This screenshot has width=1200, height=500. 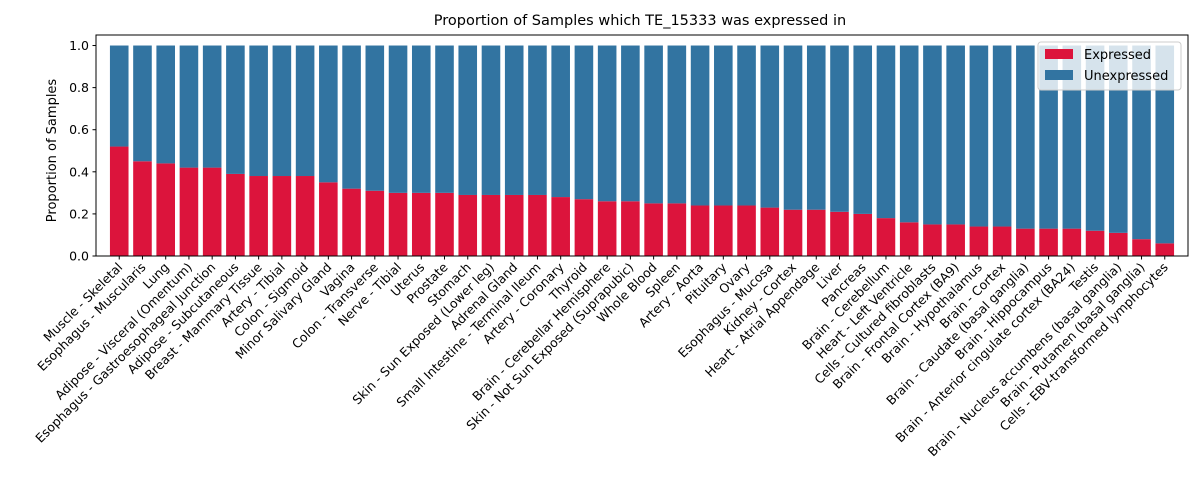 I want to click on legend-label: Expressed, so click(x=1117, y=55).